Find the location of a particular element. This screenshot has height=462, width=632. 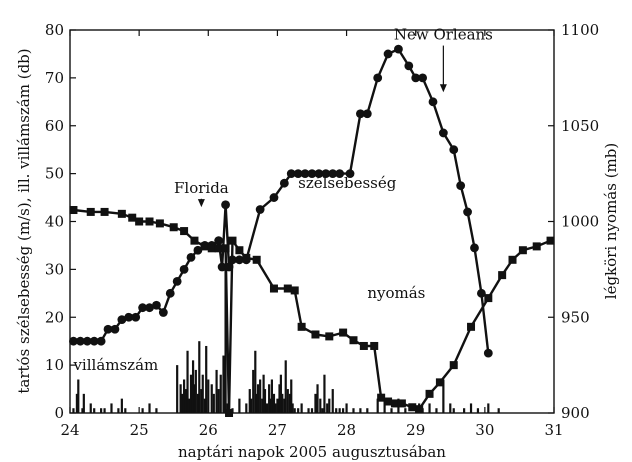

annotation-label: New Orleans is located at coordinates (443, 35).